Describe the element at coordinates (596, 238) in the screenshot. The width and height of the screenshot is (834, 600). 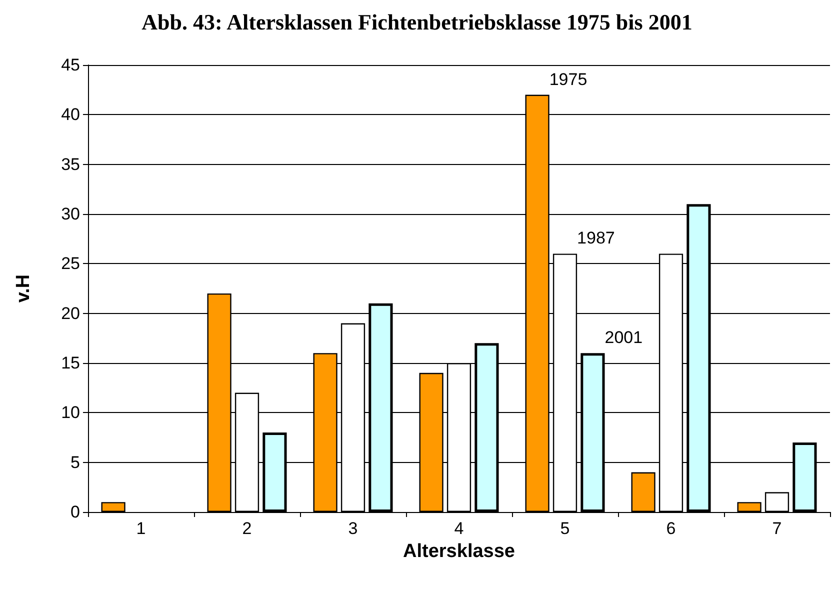
I see `series-label: 1987` at that location.